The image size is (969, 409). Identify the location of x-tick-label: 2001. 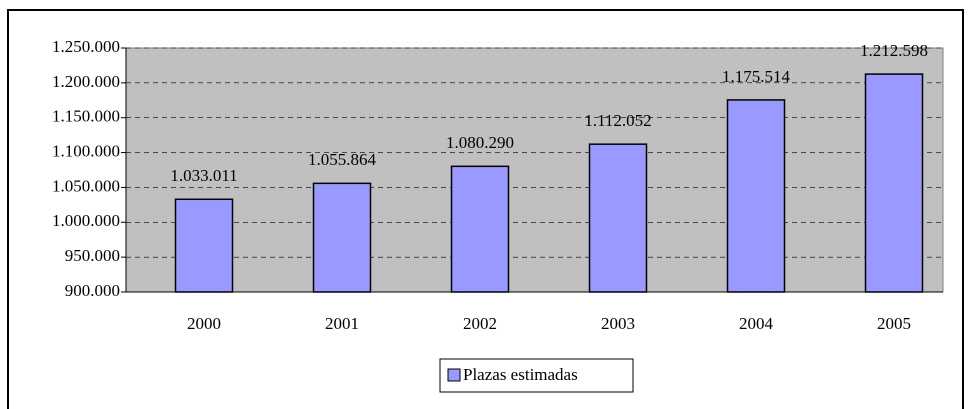
(342, 323).